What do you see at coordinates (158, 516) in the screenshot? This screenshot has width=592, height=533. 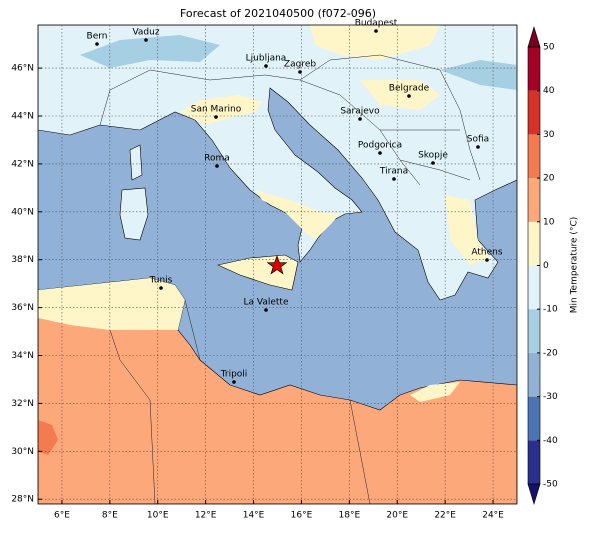 I see `x-tick-label: 10°E` at bounding box center [158, 516].